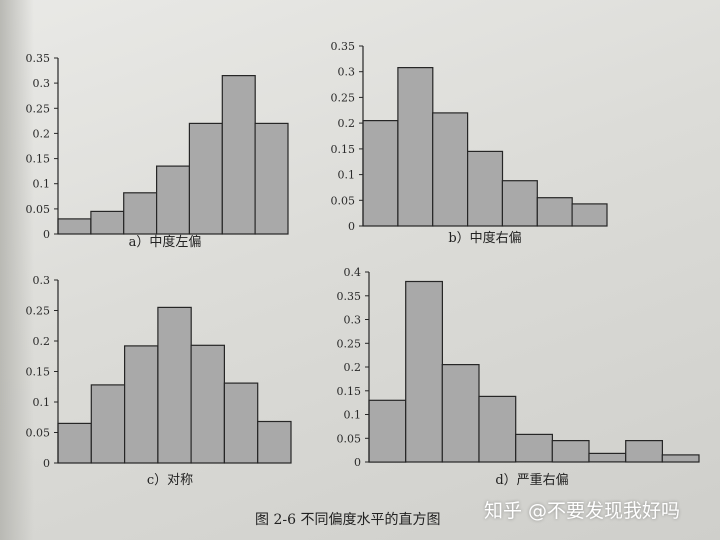  What do you see at coordinates (348, 520) in the screenshot?
I see `figure-caption: 图 2-6 不同偏度水平的直方图` at bounding box center [348, 520].